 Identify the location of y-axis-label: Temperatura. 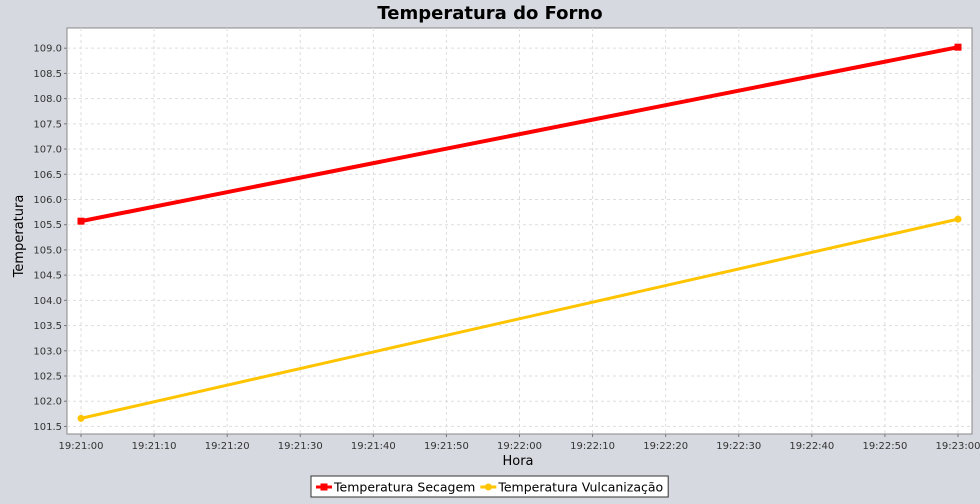
(19, 237).